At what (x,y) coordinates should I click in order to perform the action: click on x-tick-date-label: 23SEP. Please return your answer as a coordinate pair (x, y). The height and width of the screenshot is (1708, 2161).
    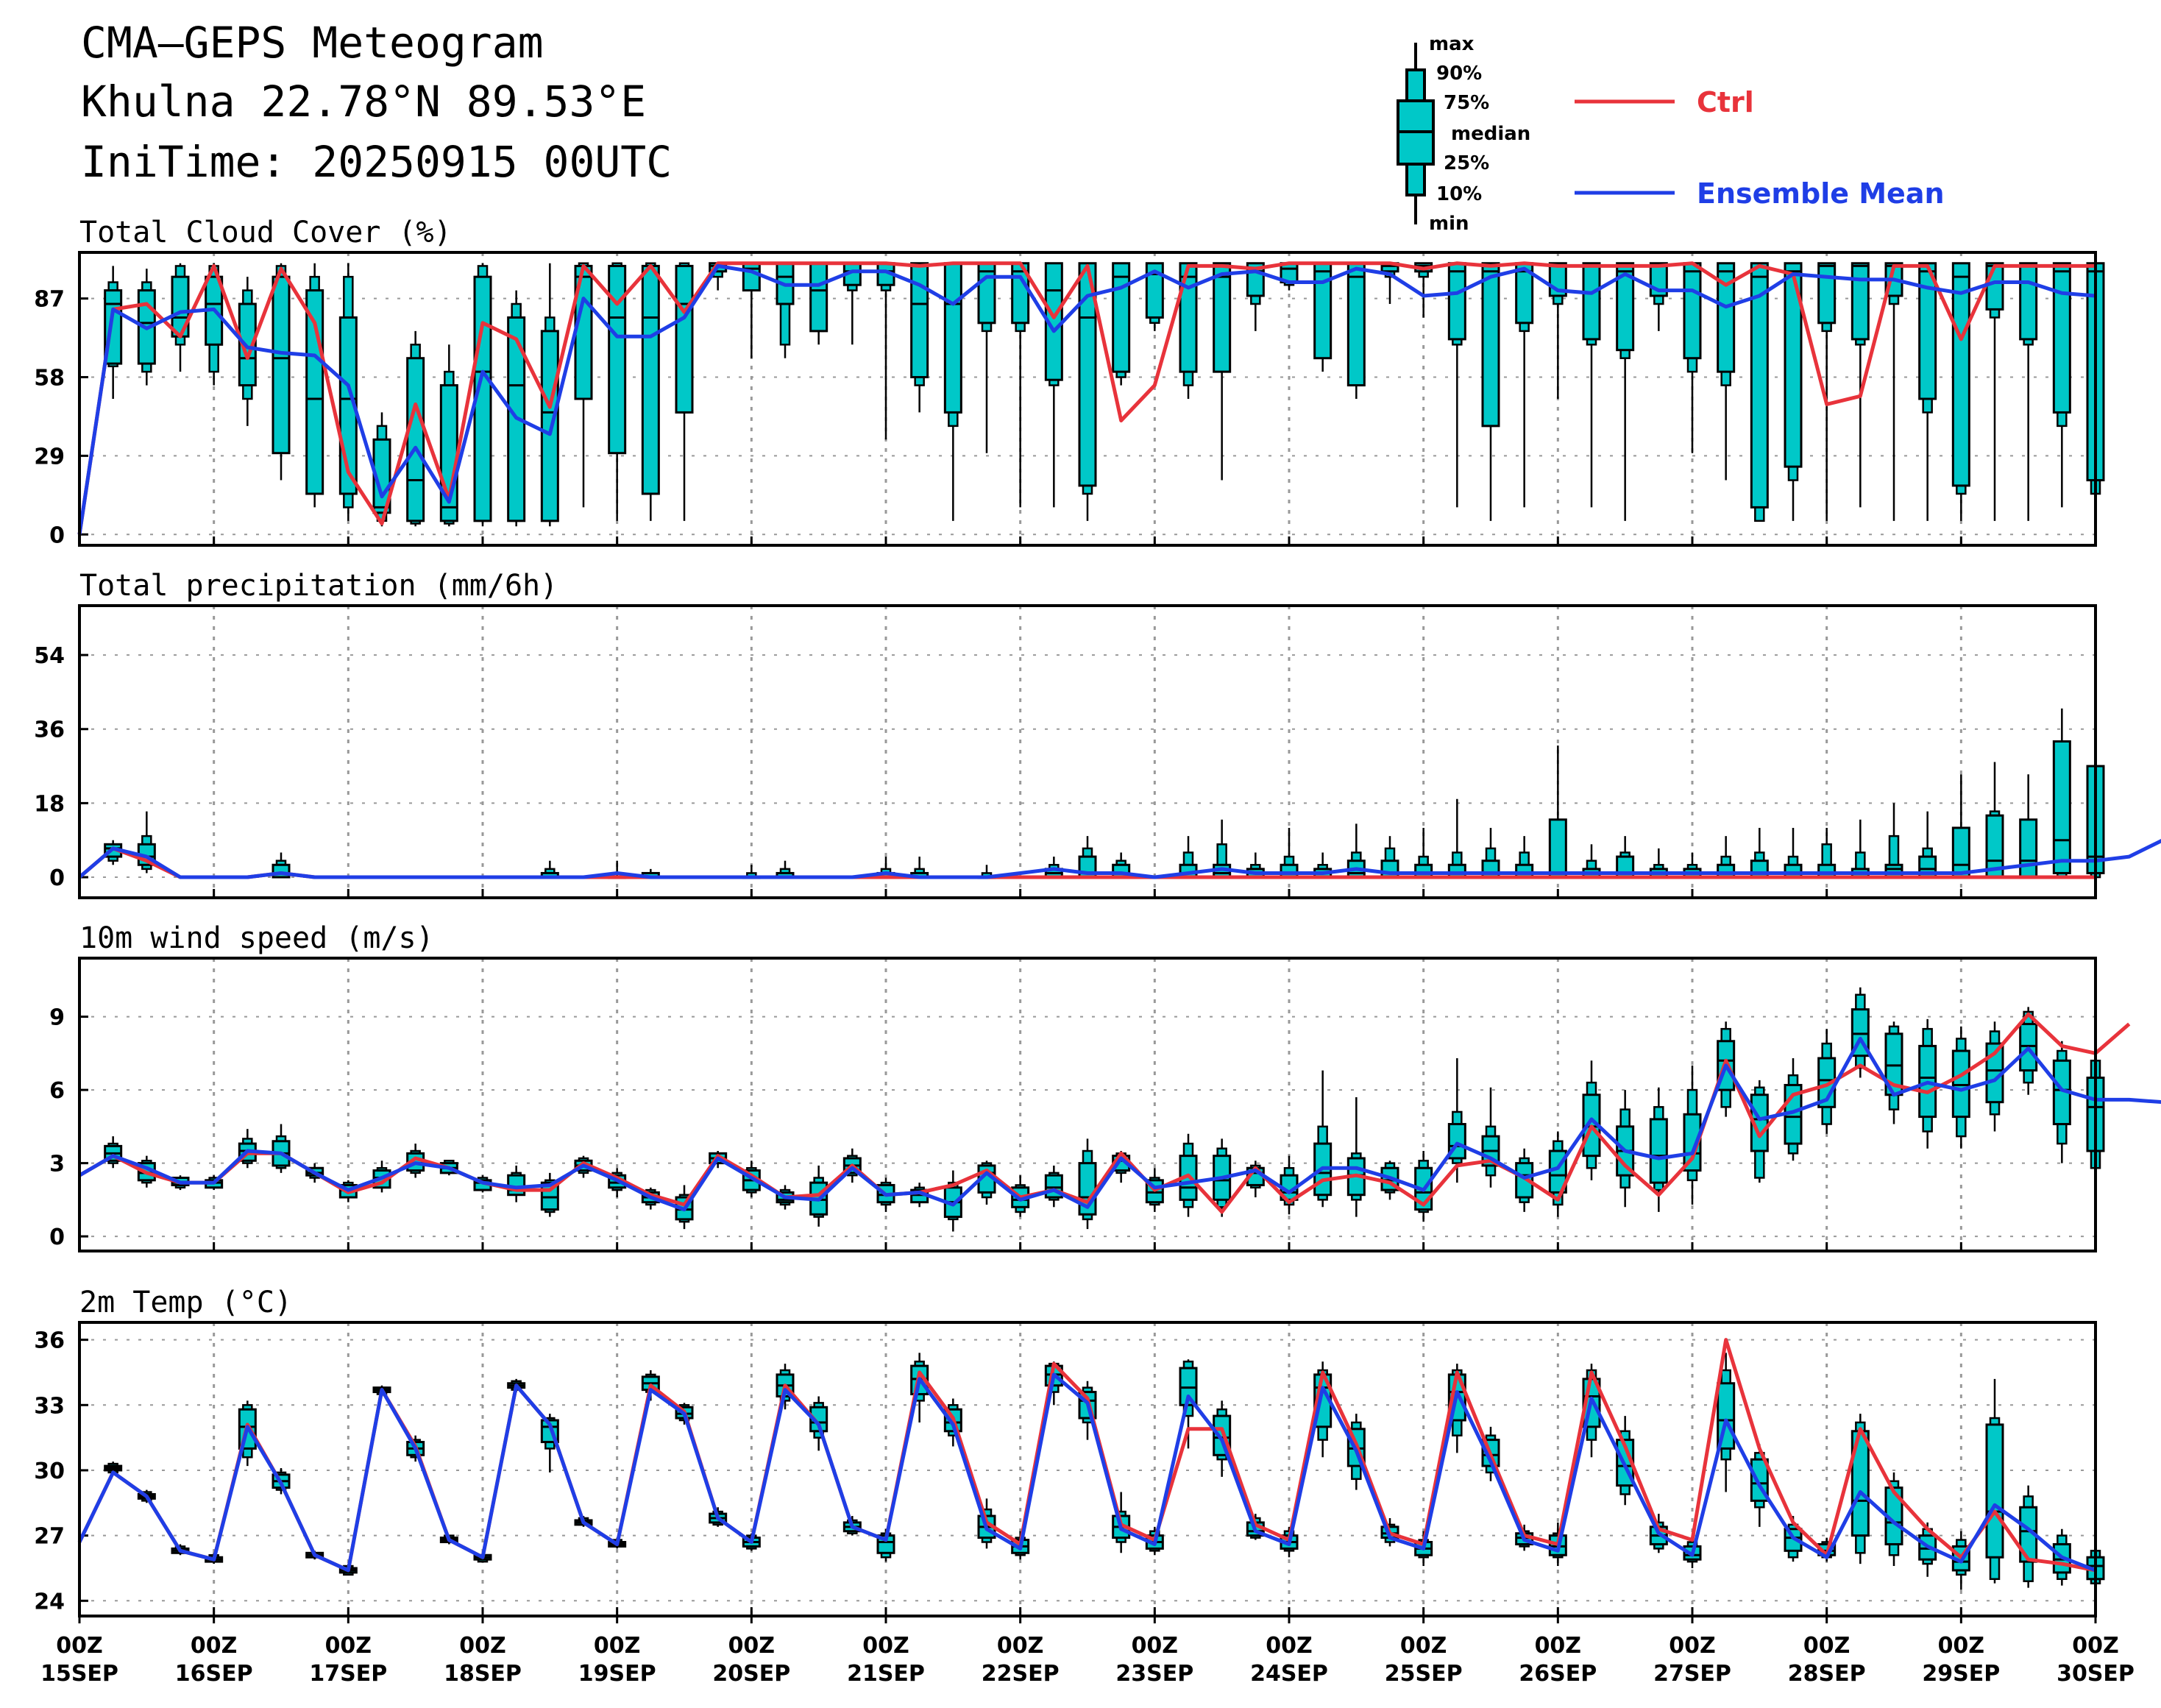
    Looking at the image, I should click on (1154, 1674).